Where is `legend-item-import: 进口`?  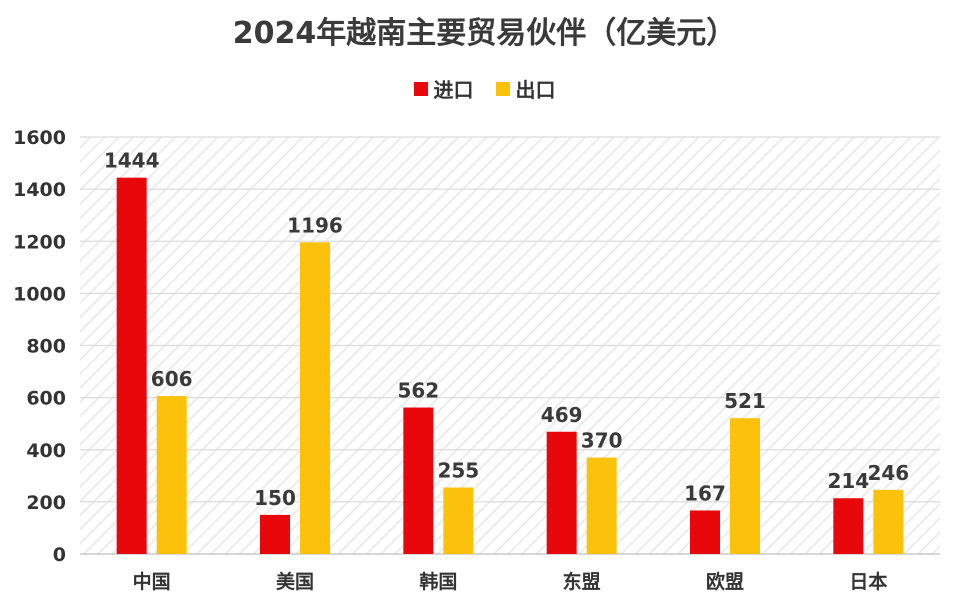 legend-item-import: 进口 is located at coordinates (443, 88).